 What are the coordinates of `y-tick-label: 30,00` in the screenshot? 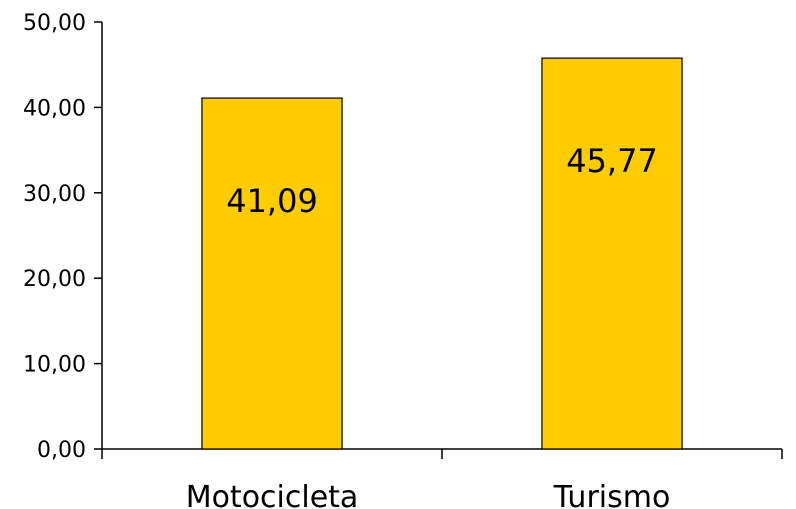 It's located at (54, 194).